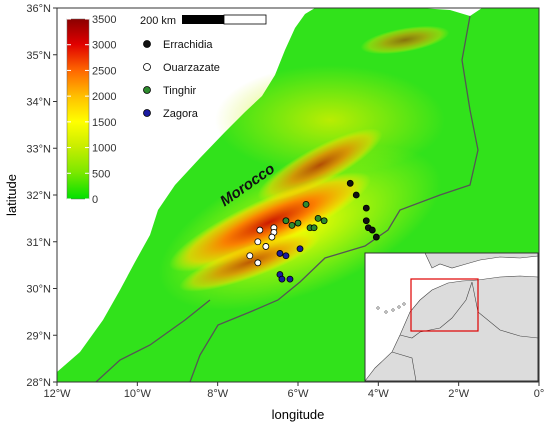 This screenshot has height=428, width=550. I want to click on inset-map, so click(451, 317).